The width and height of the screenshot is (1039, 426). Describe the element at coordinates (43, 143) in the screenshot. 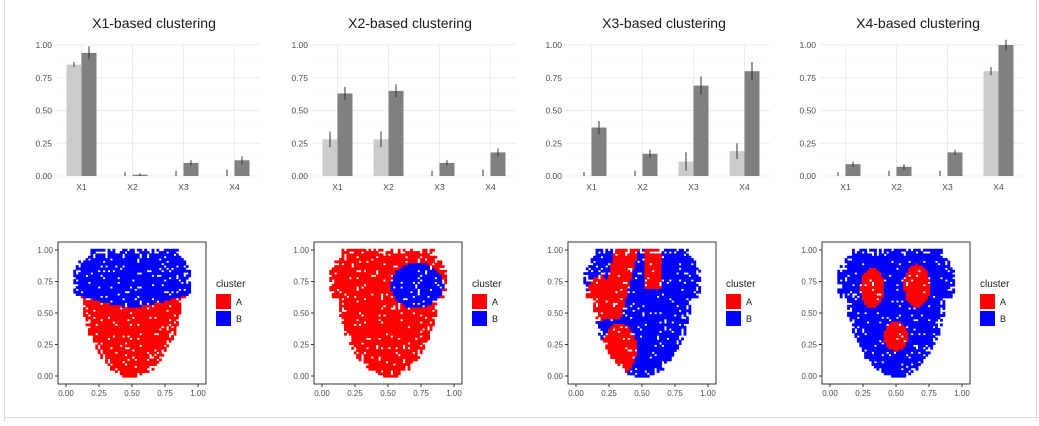

I see `y-tick-label: 0.25` at that location.